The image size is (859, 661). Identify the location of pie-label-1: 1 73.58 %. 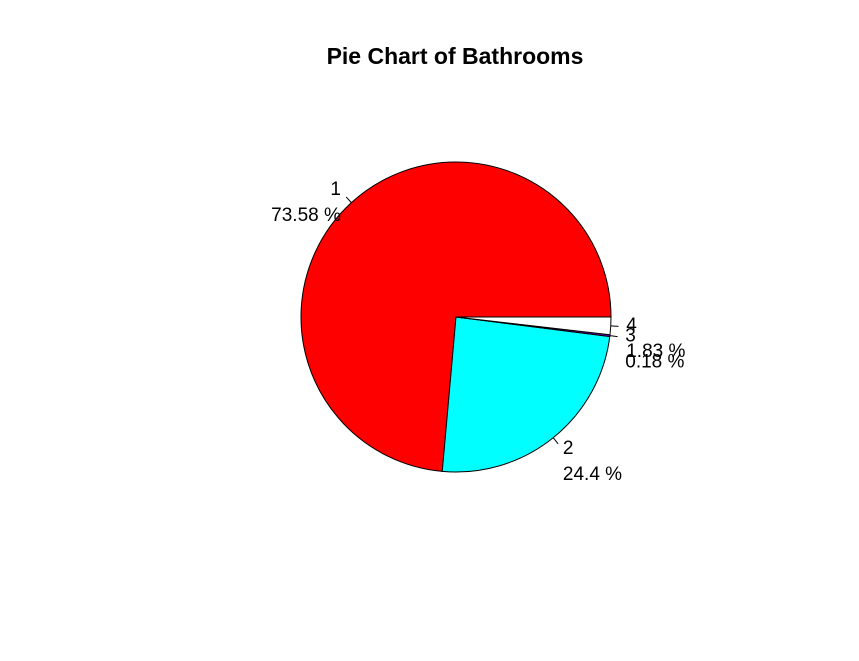
(306, 202).